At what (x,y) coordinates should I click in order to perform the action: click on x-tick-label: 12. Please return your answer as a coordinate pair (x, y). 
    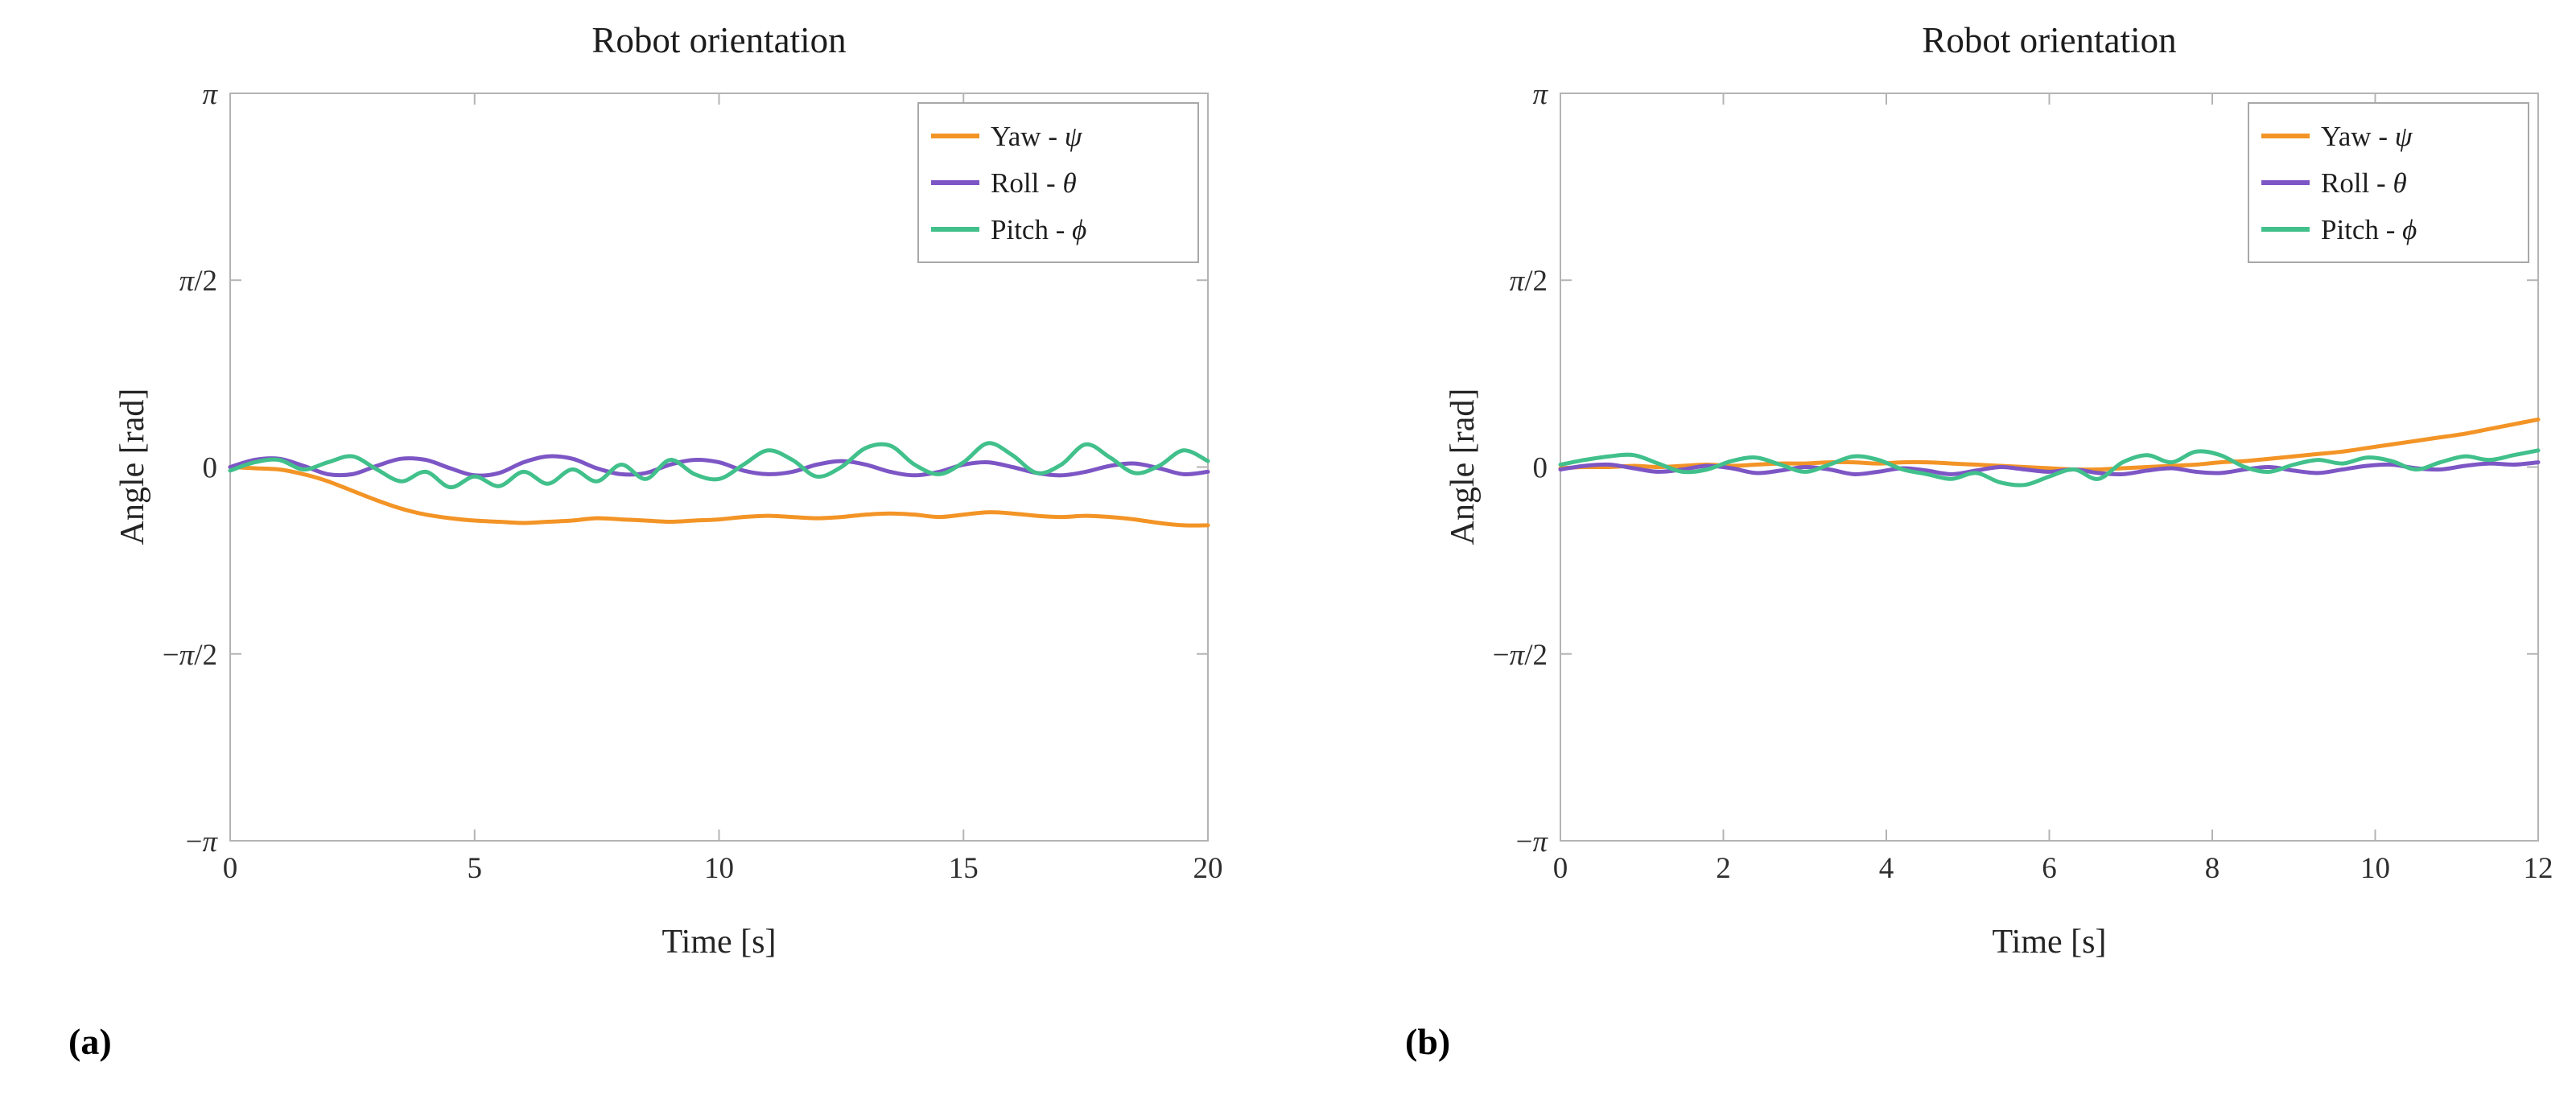
    Looking at the image, I should click on (2538, 868).